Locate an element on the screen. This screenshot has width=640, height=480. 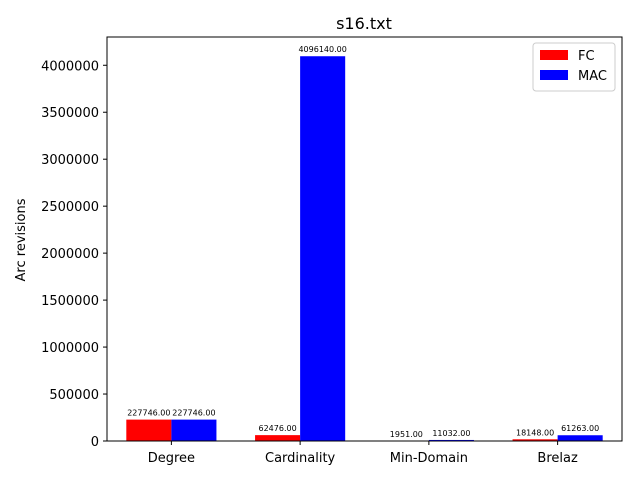
bar-fc-degree is located at coordinates (149, 430).